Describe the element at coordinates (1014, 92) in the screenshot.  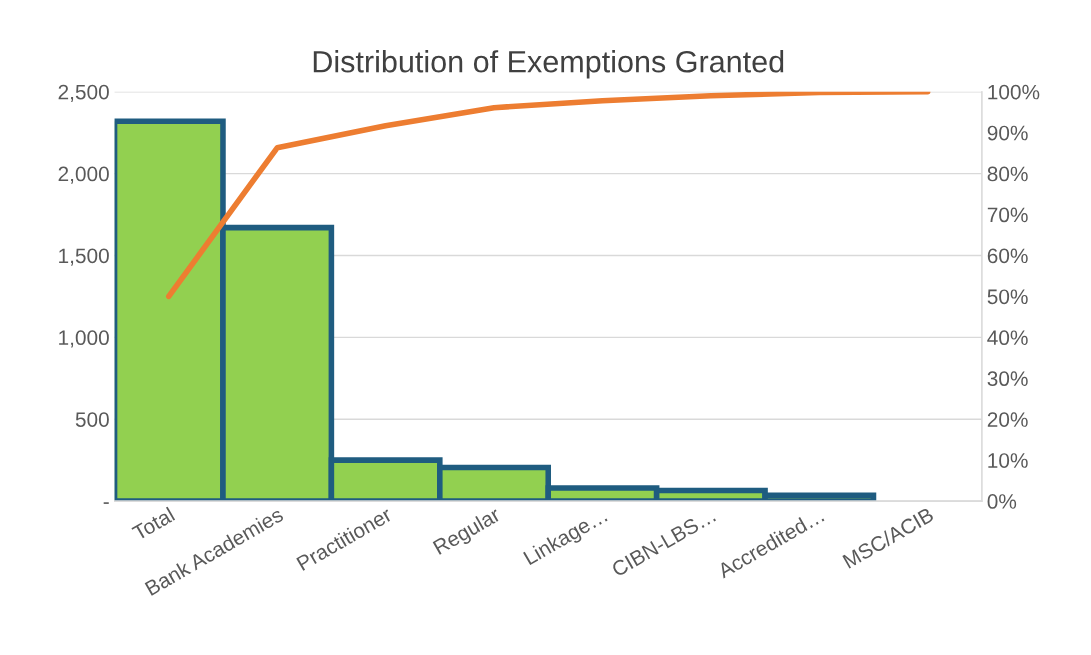
I see `y2-tick-label: 100%` at that location.